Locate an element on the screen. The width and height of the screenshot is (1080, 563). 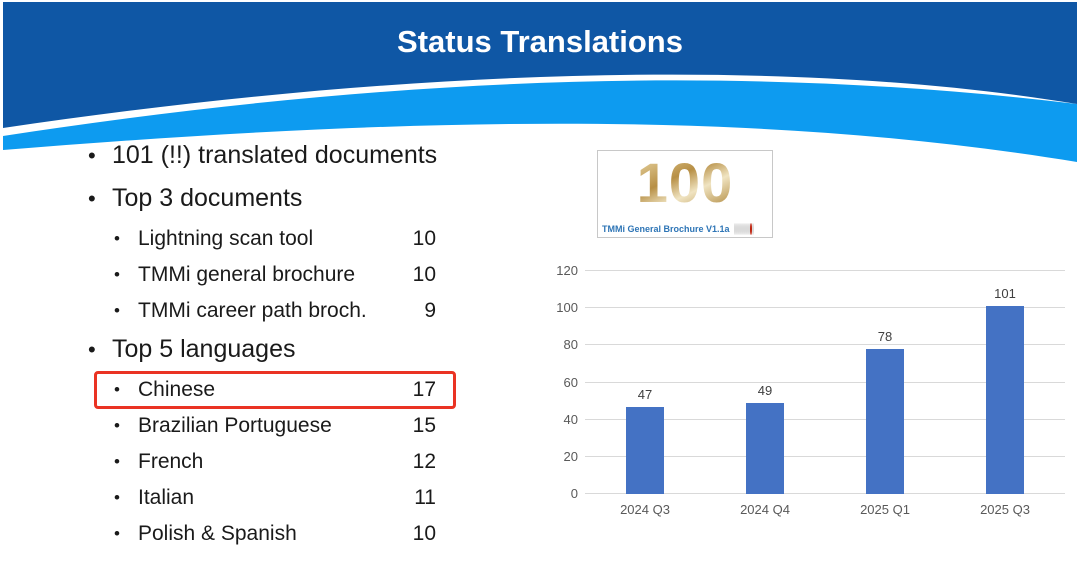
bullet-label: Top 3 documents is located at coordinates (207, 198).